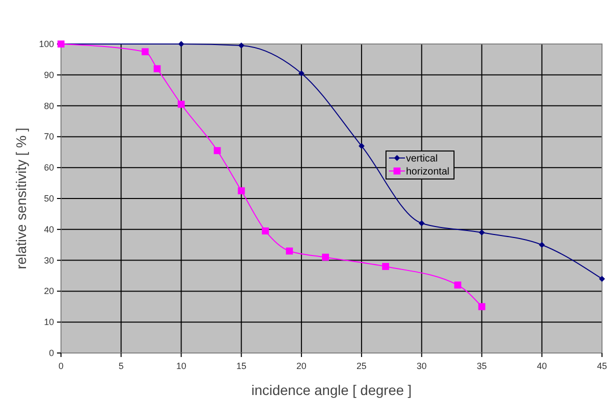 The height and width of the screenshot is (401, 611). I want to click on x-tick-label: 20, so click(301, 366).